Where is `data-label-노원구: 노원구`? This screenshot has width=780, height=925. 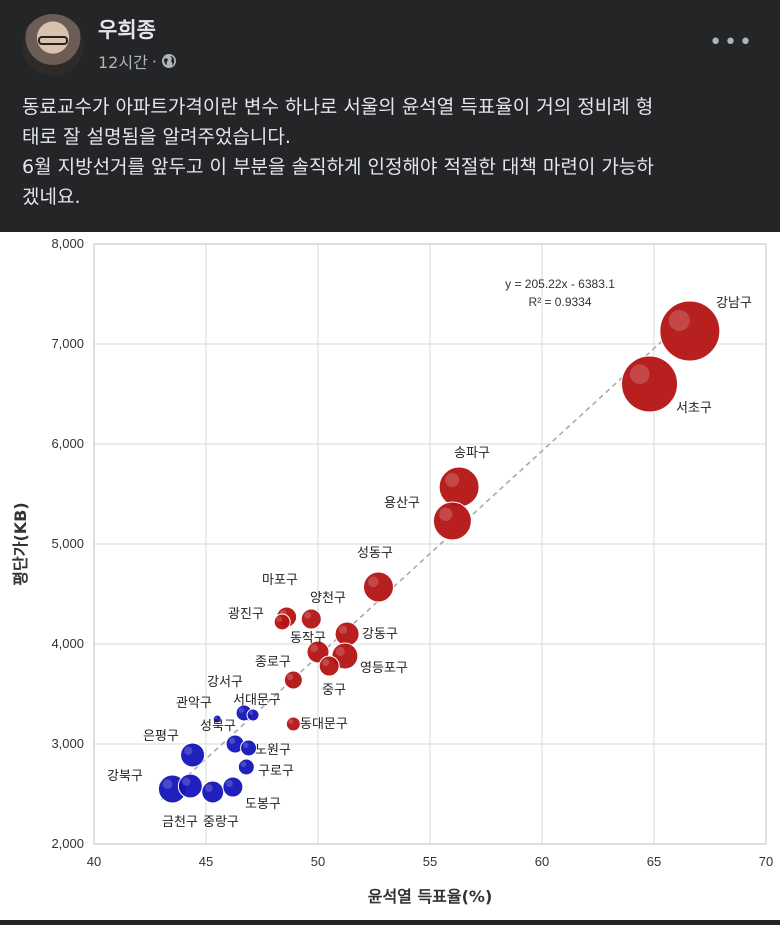
data-label-노원구: 노원구 is located at coordinates (273, 750).